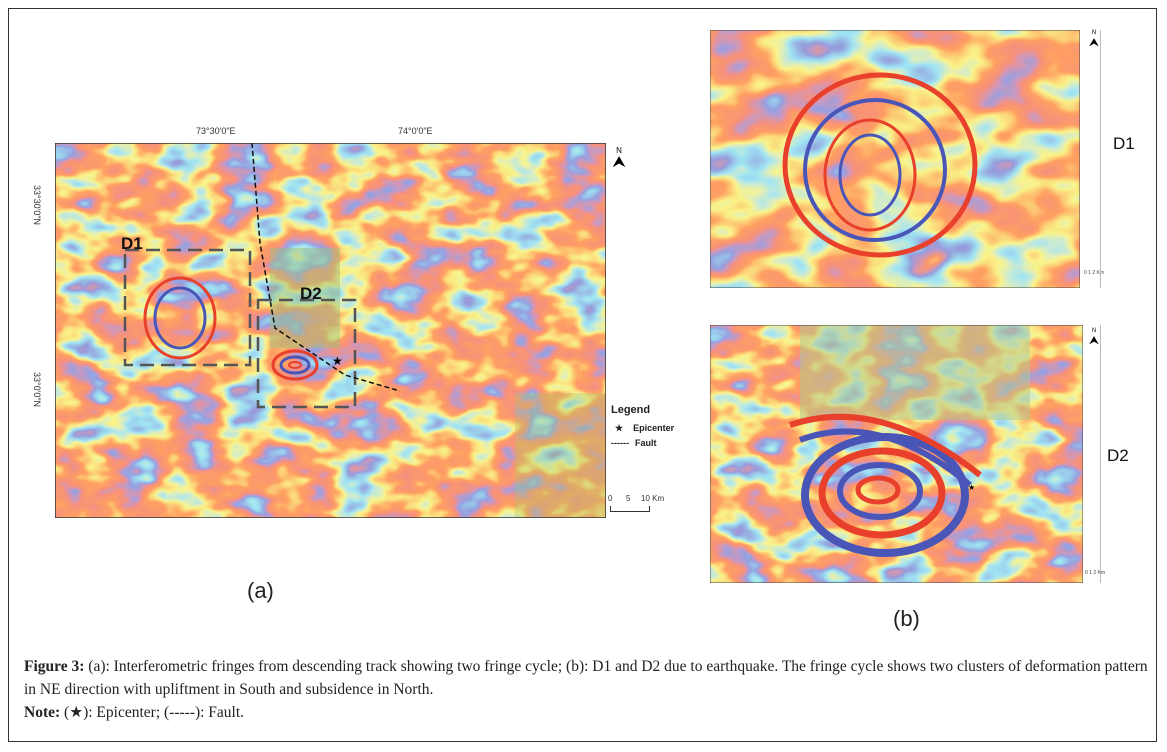 The image size is (1167, 752). What do you see at coordinates (1094, 273) in the screenshot?
I see `scale-bar-d1: 0 1 2 Km` at bounding box center [1094, 273].